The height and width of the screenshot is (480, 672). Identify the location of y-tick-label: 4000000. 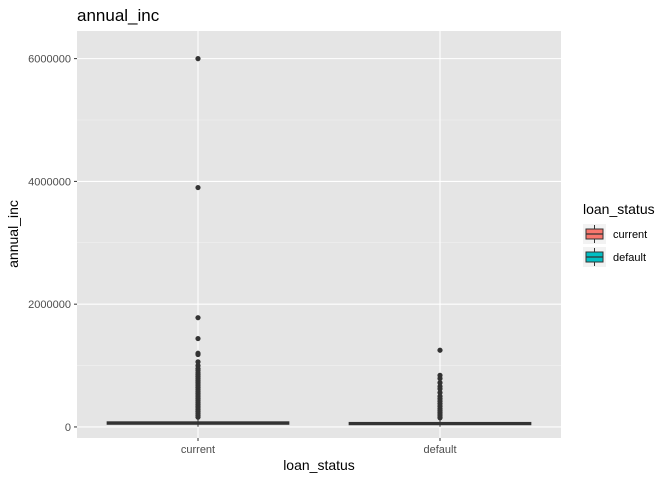
(49, 182).